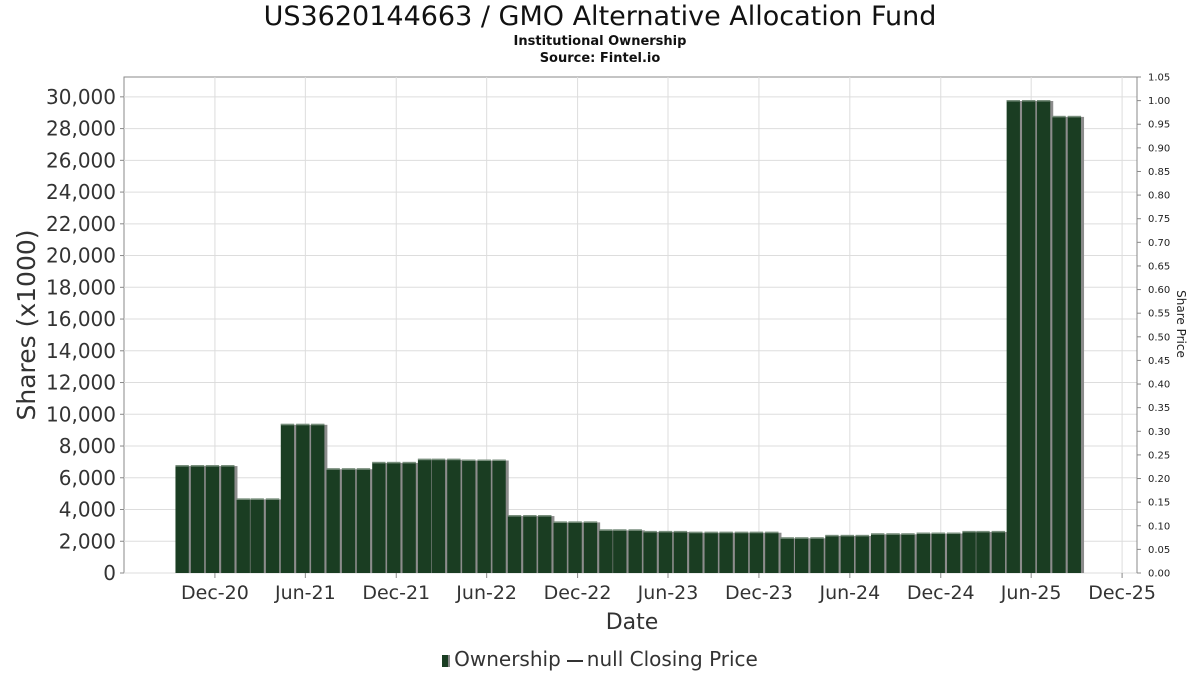 The image size is (1200, 675). I want to click on x-tick-label: Jun-25, so click(1031, 593).